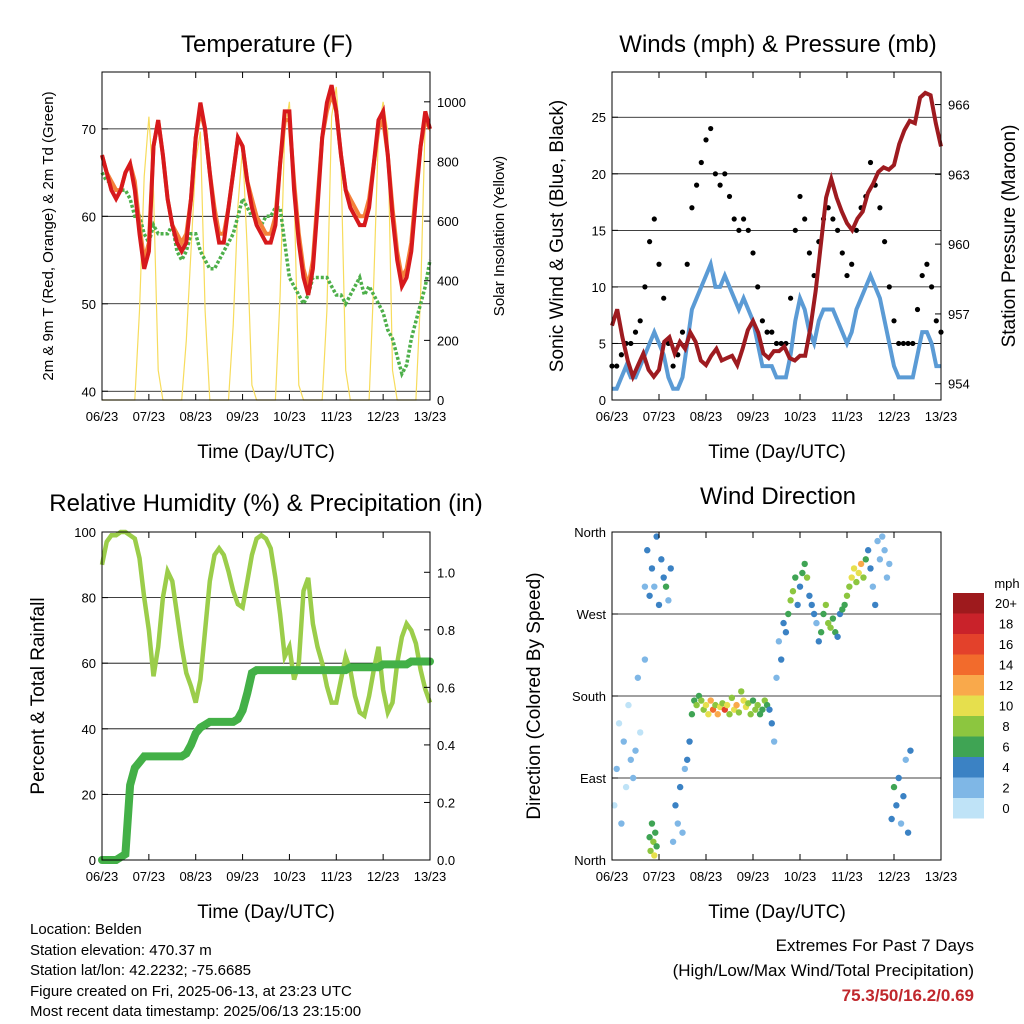 The height and width of the screenshot is (1024, 1024). I want to click on relative-humidity-line, so click(266, 624).